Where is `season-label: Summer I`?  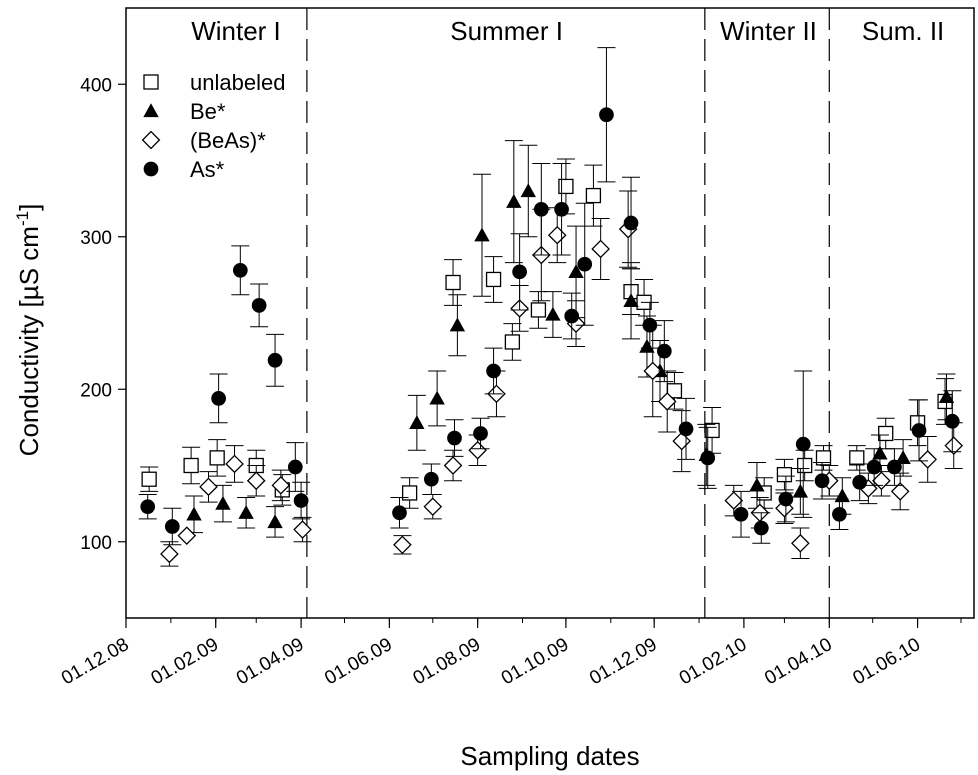 season-label: Summer I is located at coordinates (506, 31).